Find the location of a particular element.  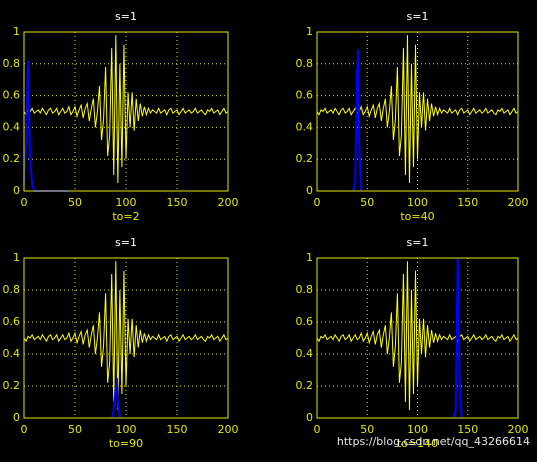

x-axis-label: to=2 is located at coordinates (125, 216).